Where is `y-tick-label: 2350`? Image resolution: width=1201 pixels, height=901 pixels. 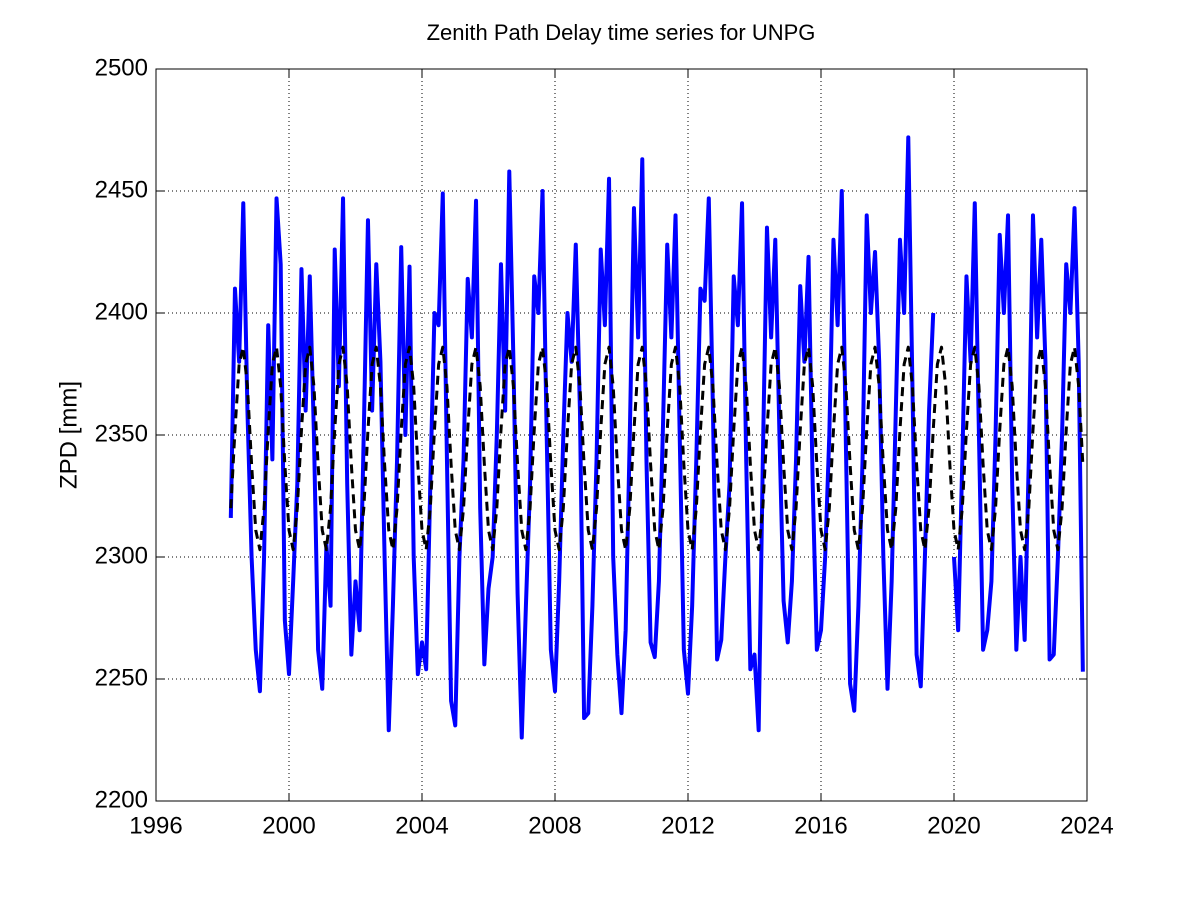 y-tick-label: 2350 is located at coordinates (121, 433).